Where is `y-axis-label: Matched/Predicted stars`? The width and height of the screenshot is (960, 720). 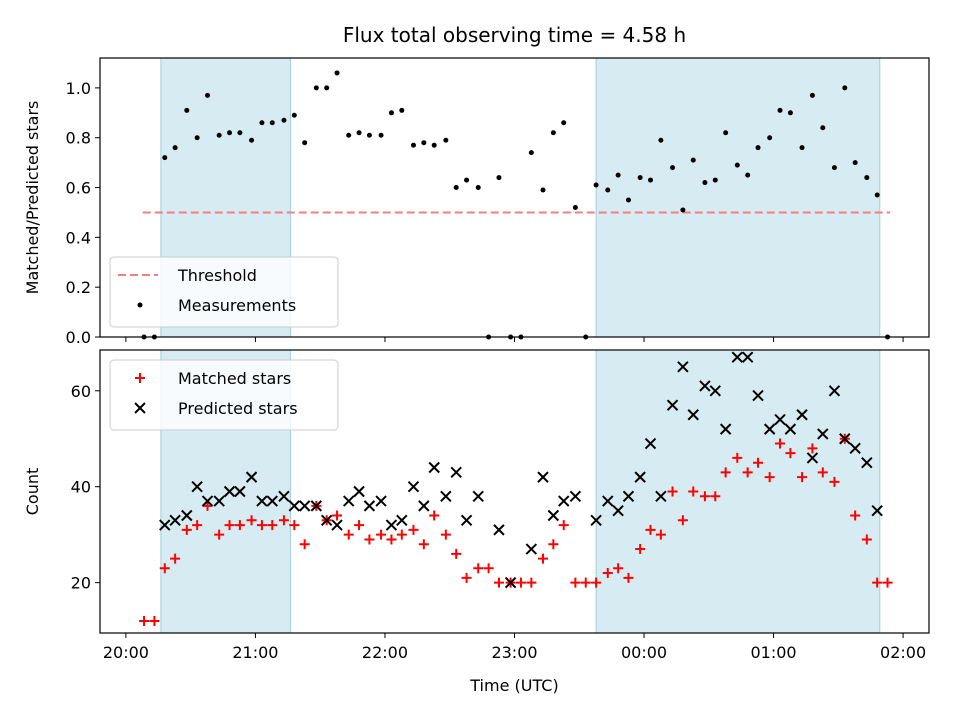 y-axis-label: Matched/Predicted stars is located at coordinates (32, 198).